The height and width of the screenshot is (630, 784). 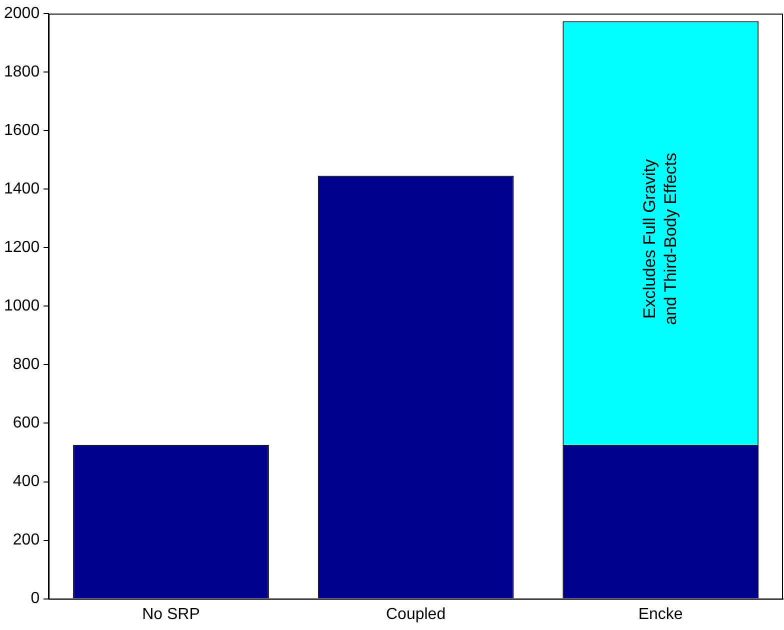 What do you see at coordinates (660, 239) in the screenshot?
I see `annotation: Excludes Full Gravity and Third-Body Effects` at bounding box center [660, 239].